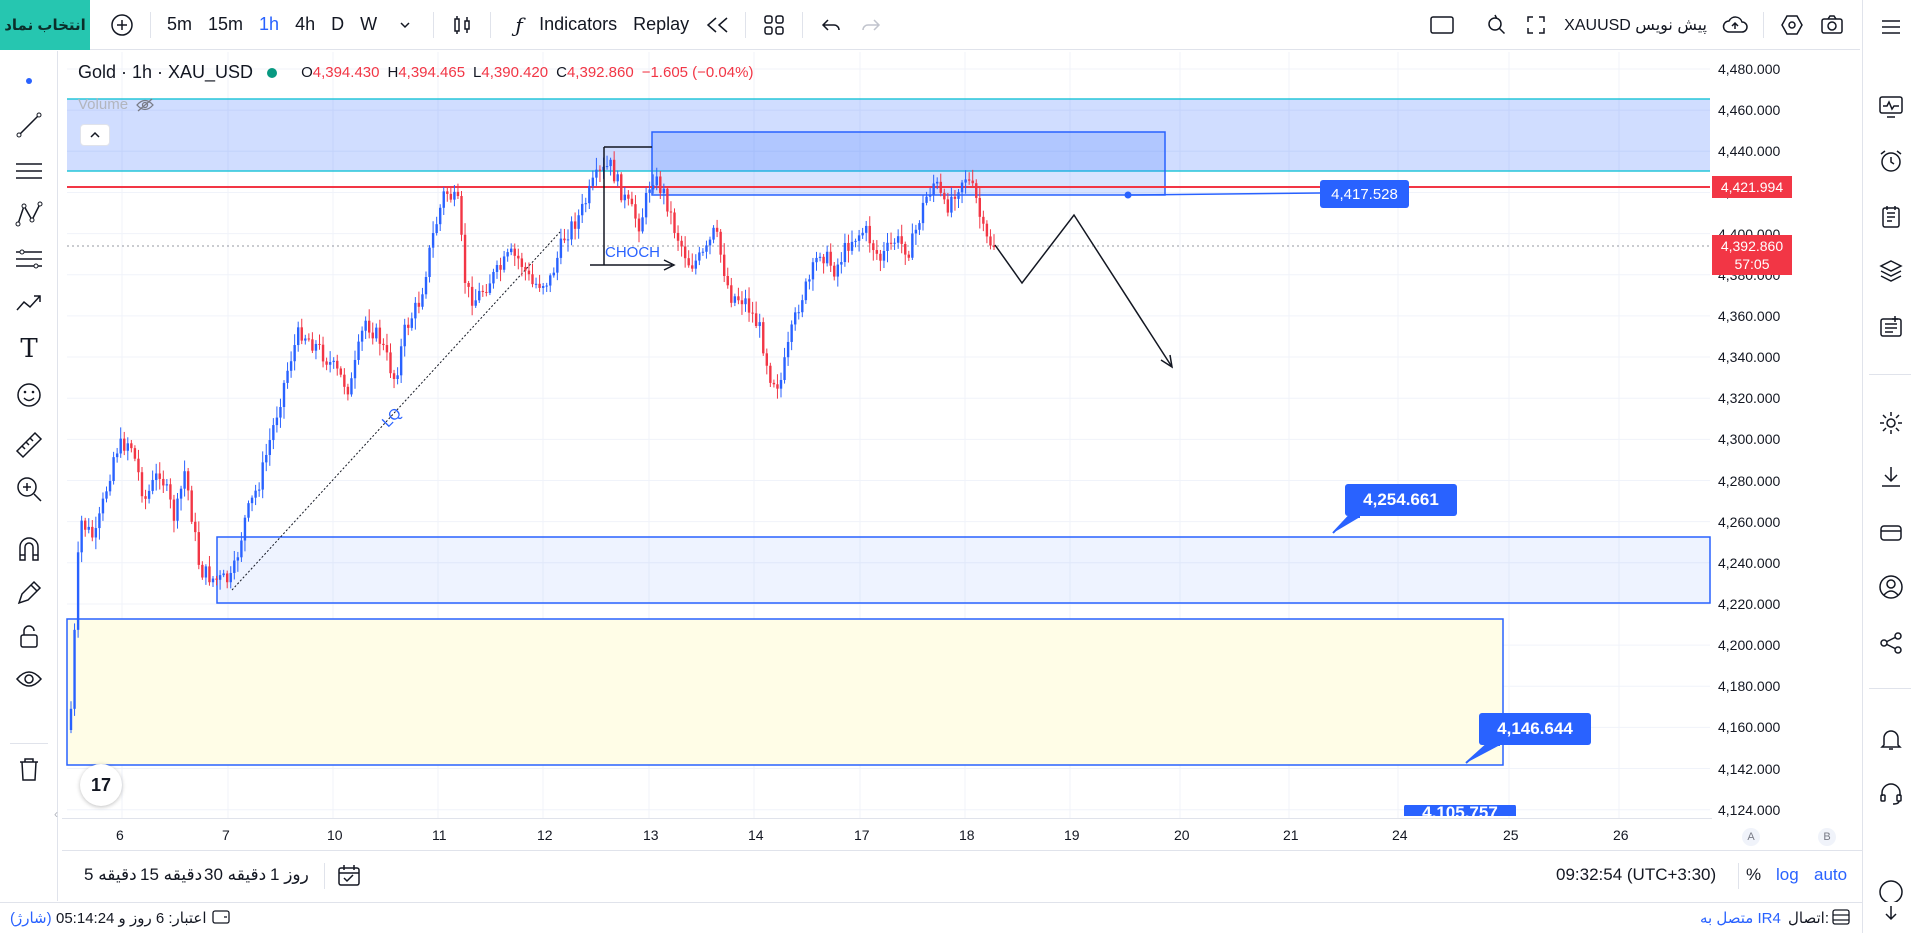 The image size is (1916, 933). What do you see at coordinates (29, 445) in the screenshot?
I see `ruler-icon` at bounding box center [29, 445].